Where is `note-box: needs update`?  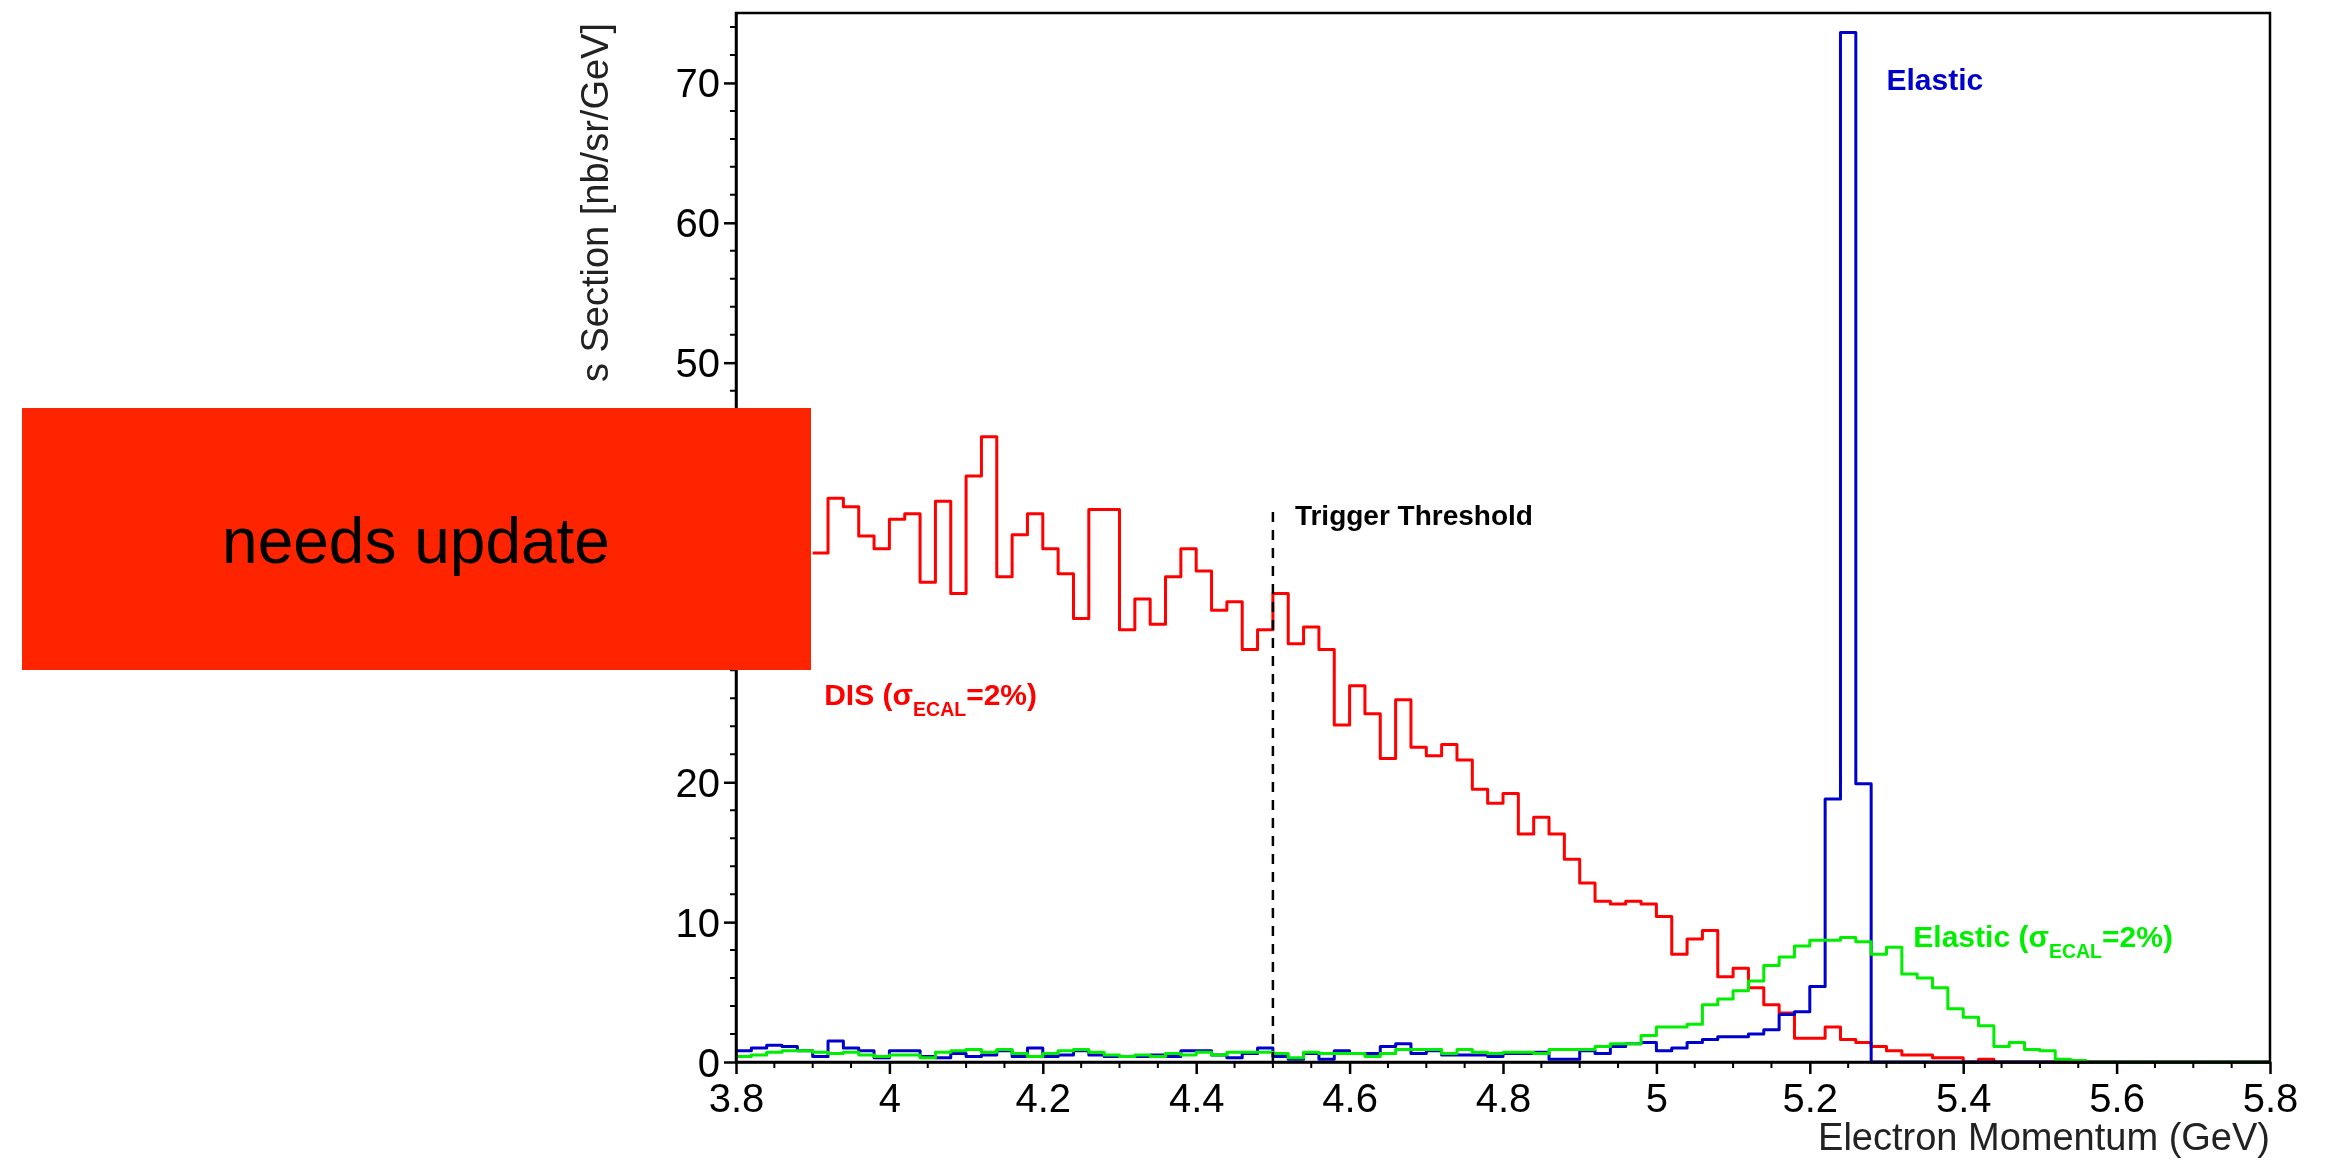
note-box: needs update is located at coordinates (416, 539).